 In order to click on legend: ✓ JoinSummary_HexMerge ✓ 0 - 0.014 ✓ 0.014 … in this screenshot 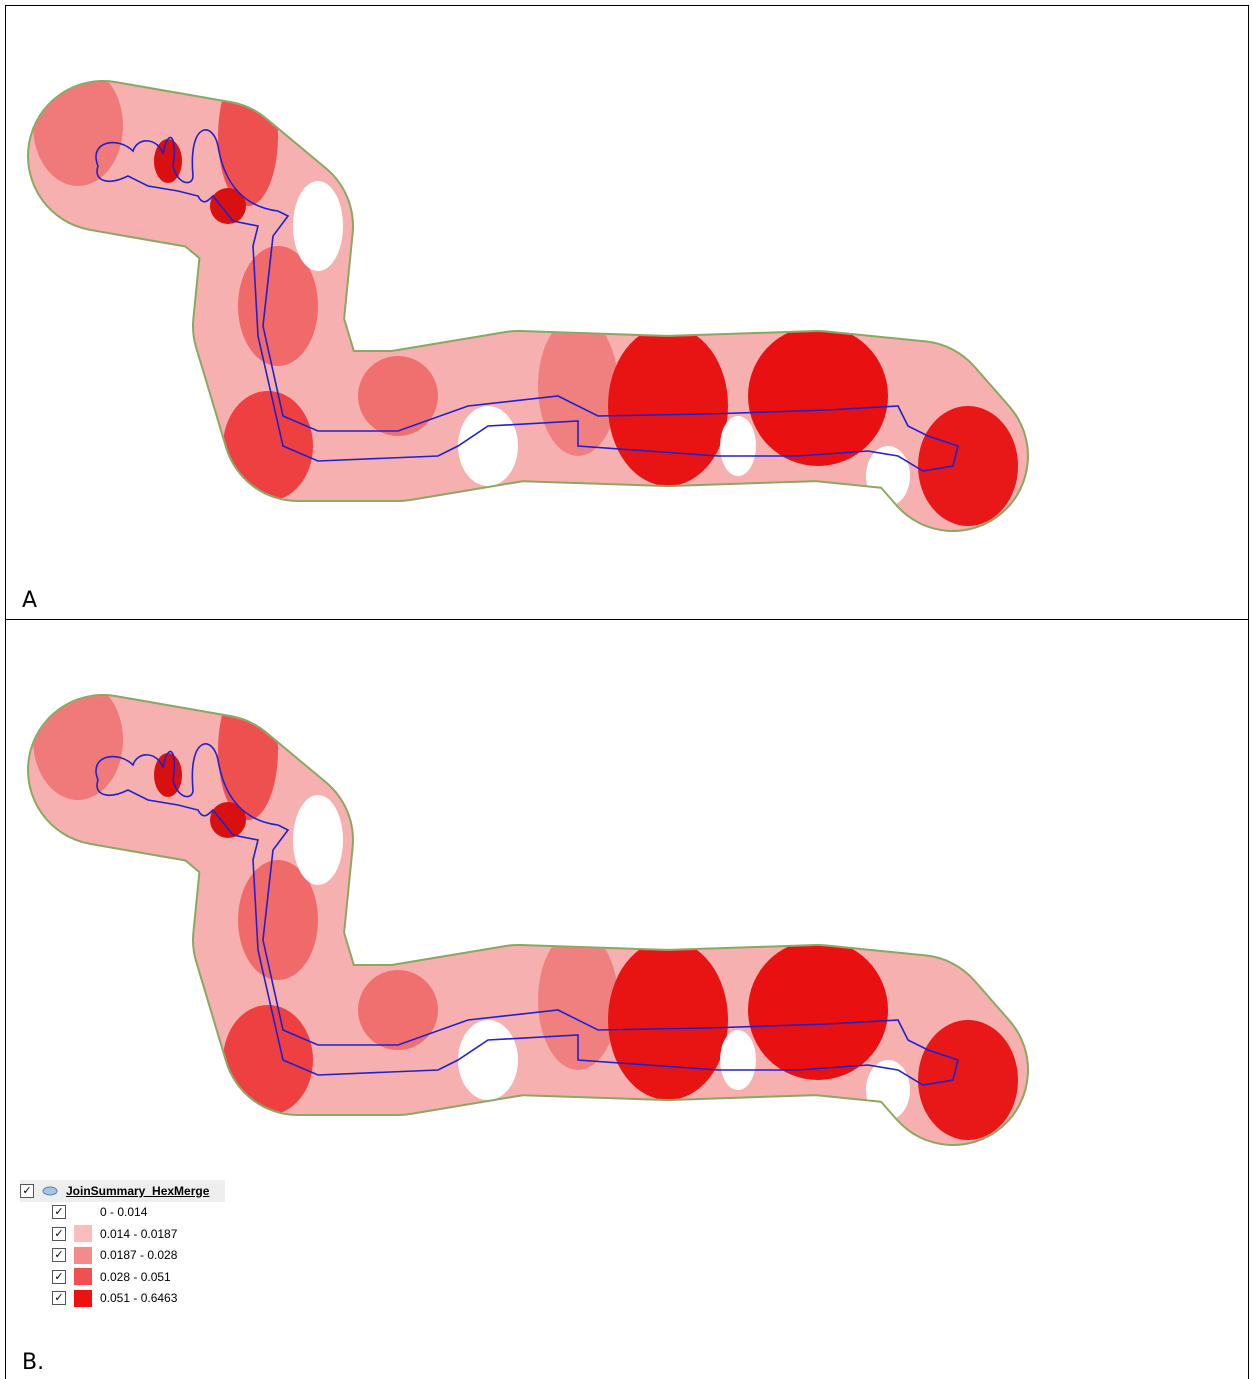, I will do `click(122, 1244)`.